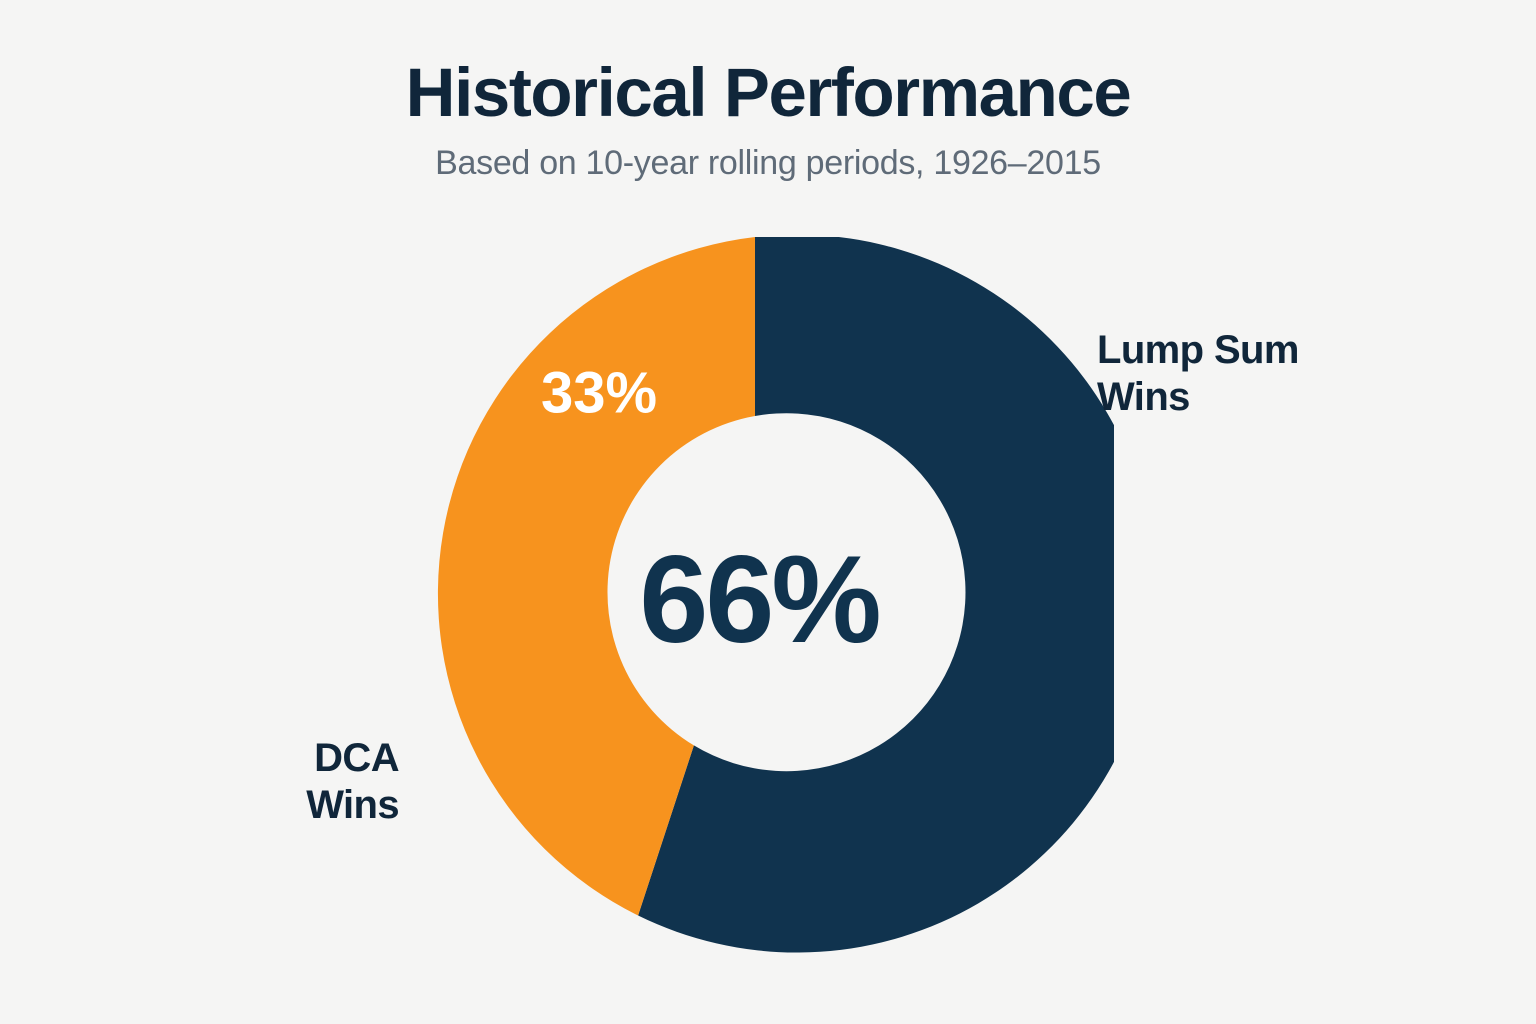 The image size is (1536, 1024). What do you see at coordinates (1198, 374) in the screenshot?
I see `callout-label-lump-sum: Lump Sum Wins` at bounding box center [1198, 374].